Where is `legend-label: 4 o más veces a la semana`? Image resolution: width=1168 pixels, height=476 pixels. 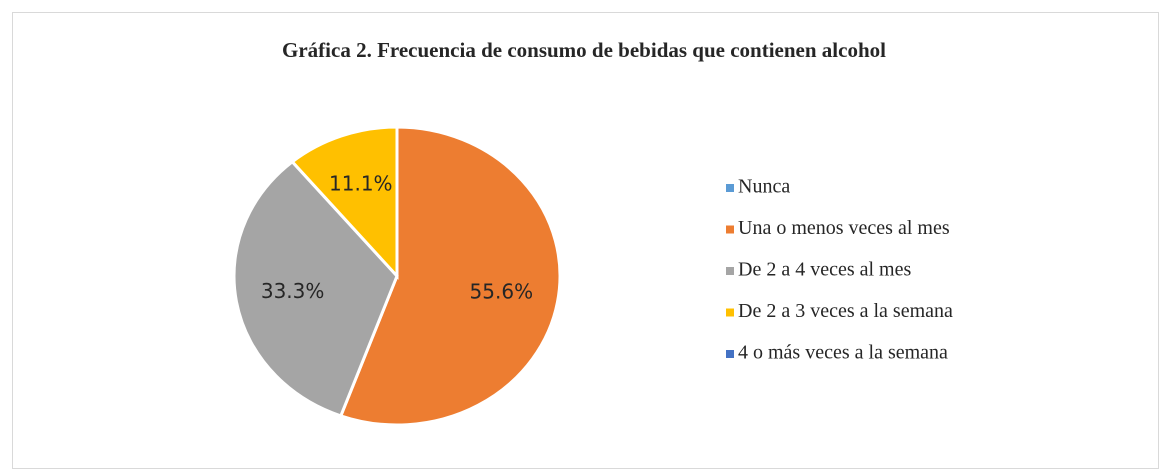
legend-label: 4 o más veces a la semana is located at coordinates (843, 353).